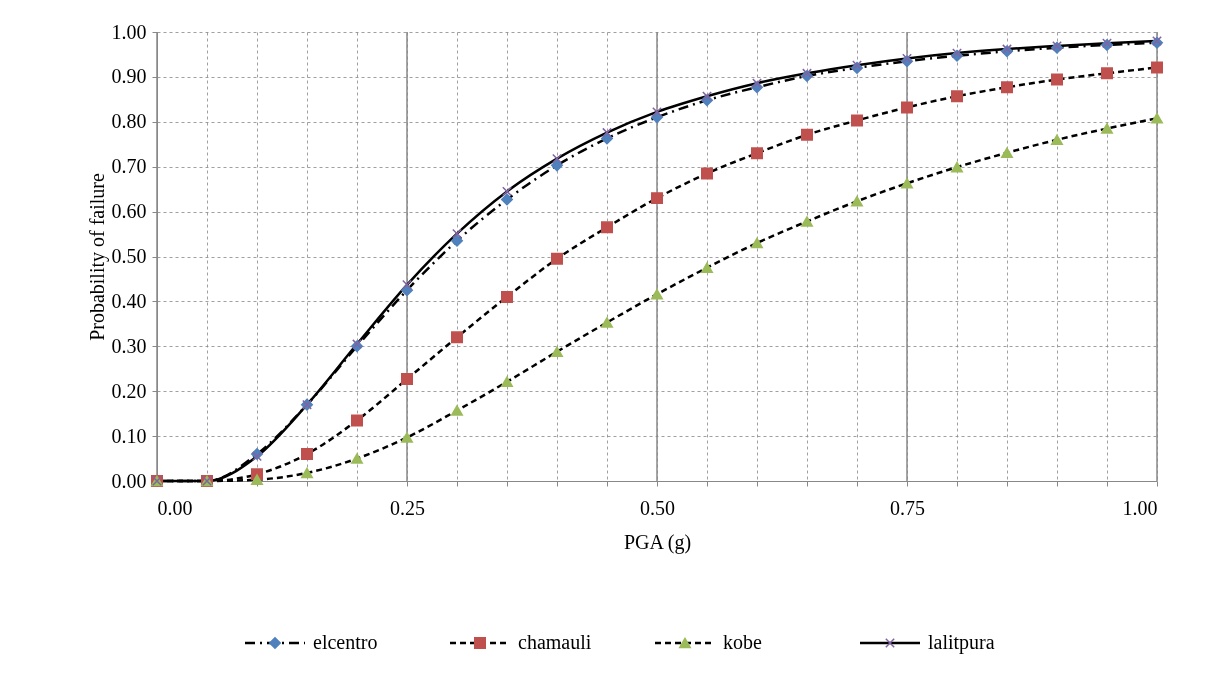 The width and height of the screenshot is (1209, 678). Describe the element at coordinates (1140, 507) in the screenshot. I see `x-tick-label: 1.00` at that location.